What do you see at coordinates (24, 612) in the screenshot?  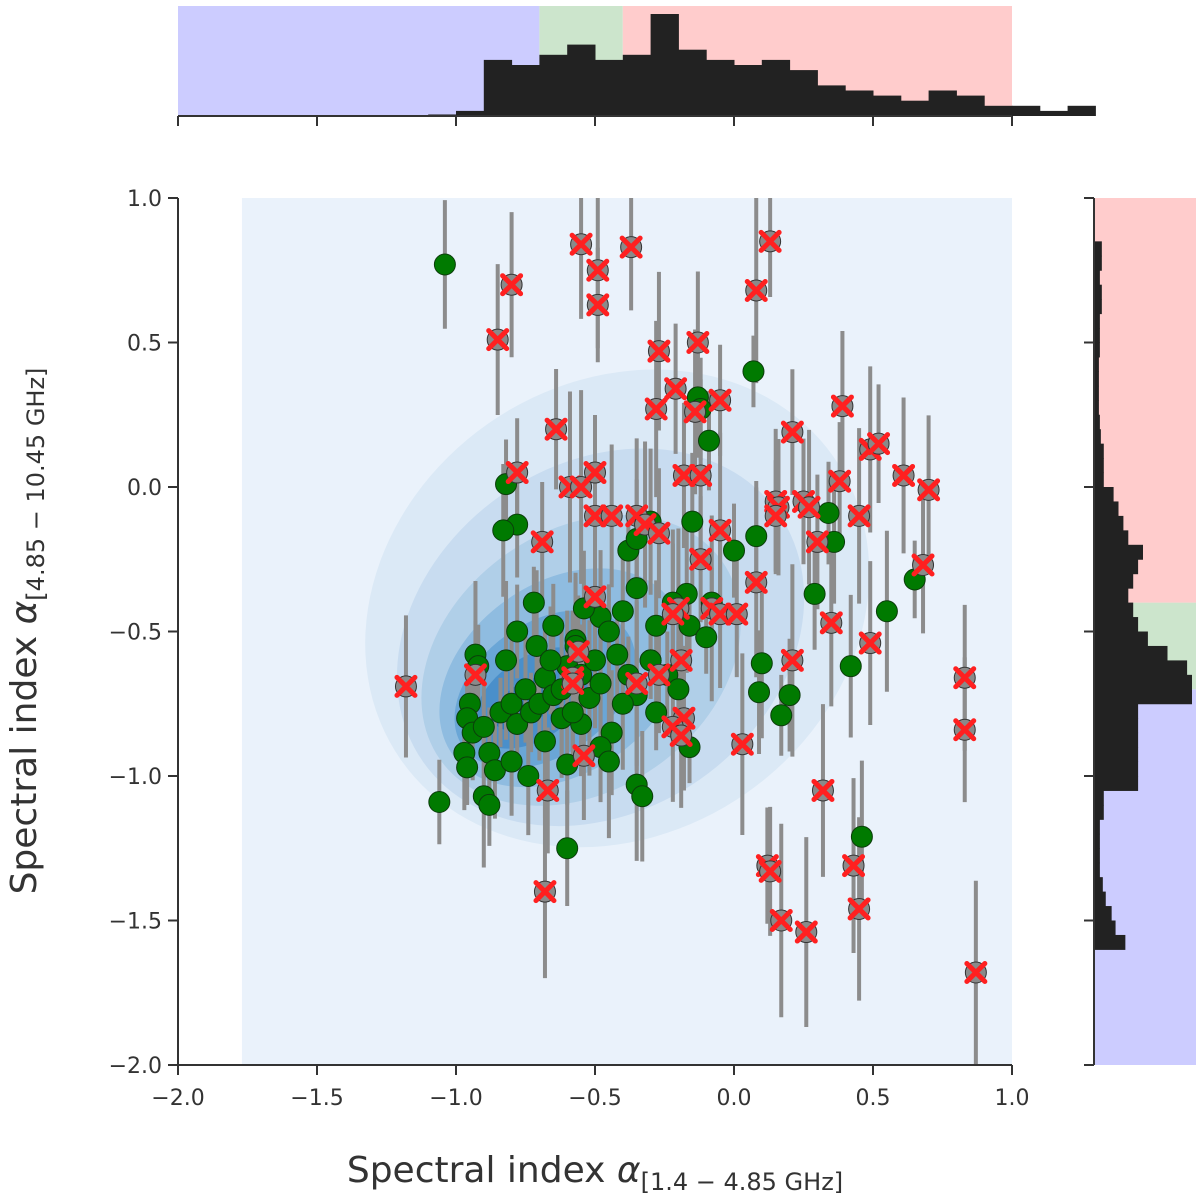 I see `y-axis-label-alpha: α` at bounding box center [24, 612].